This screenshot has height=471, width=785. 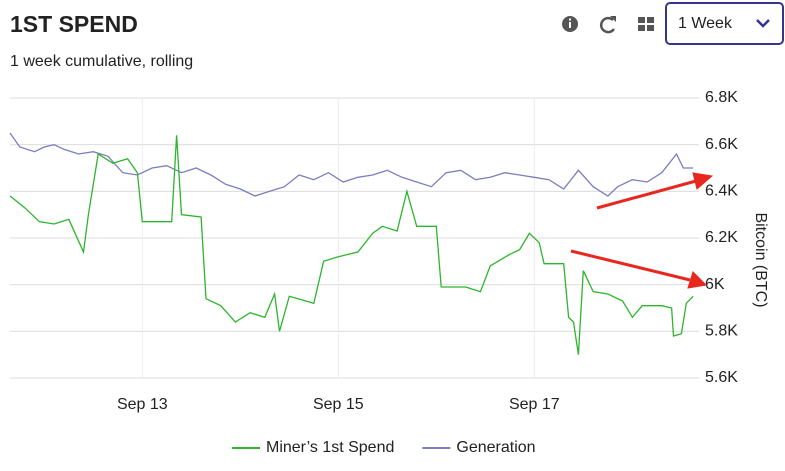 What do you see at coordinates (642, 230) in the screenshot?
I see `annotation-arrows` at bounding box center [642, 230].